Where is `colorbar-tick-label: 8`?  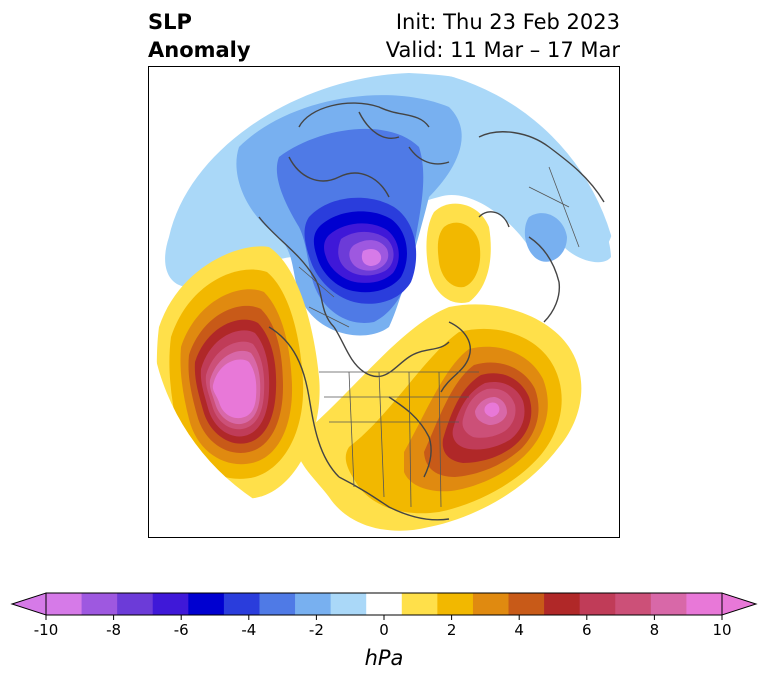 colorbar-tick-label: 8 is located at coordinates (655, 630).